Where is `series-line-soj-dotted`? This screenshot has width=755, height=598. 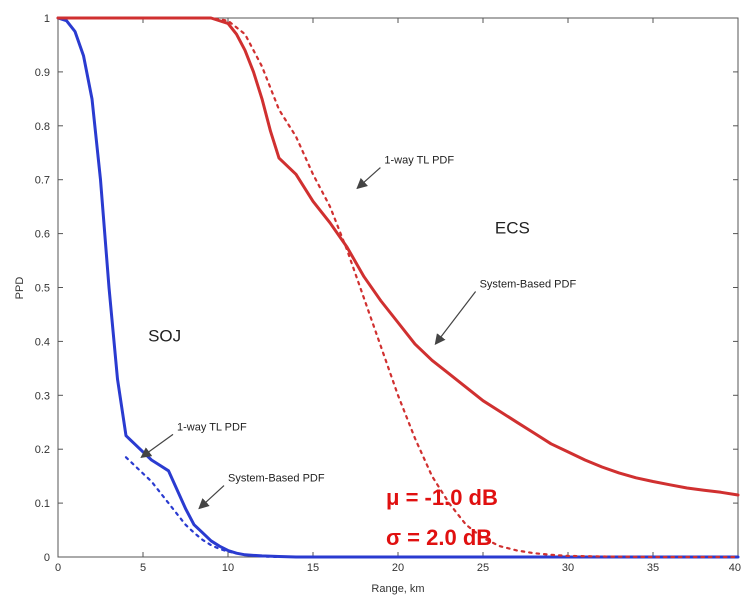
series-line-soj-dotted is located at coordinates (202, 507).